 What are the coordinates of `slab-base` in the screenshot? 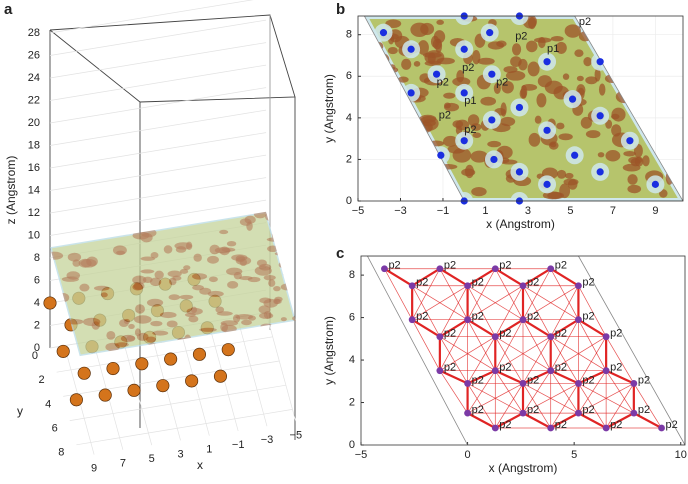 It's located at (173, 284).